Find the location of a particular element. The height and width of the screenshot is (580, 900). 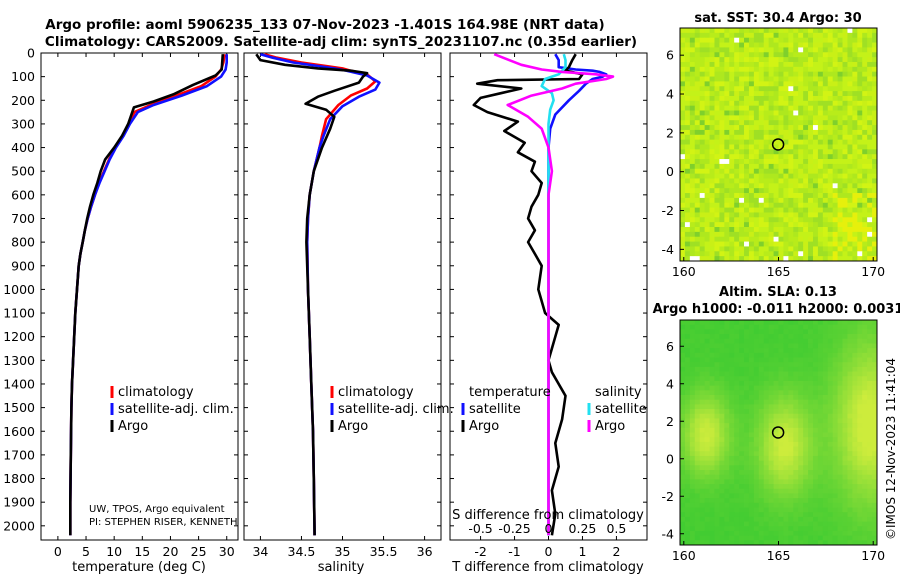

series-line-satellite-adj-clim- is located at coordinates (320, 294).